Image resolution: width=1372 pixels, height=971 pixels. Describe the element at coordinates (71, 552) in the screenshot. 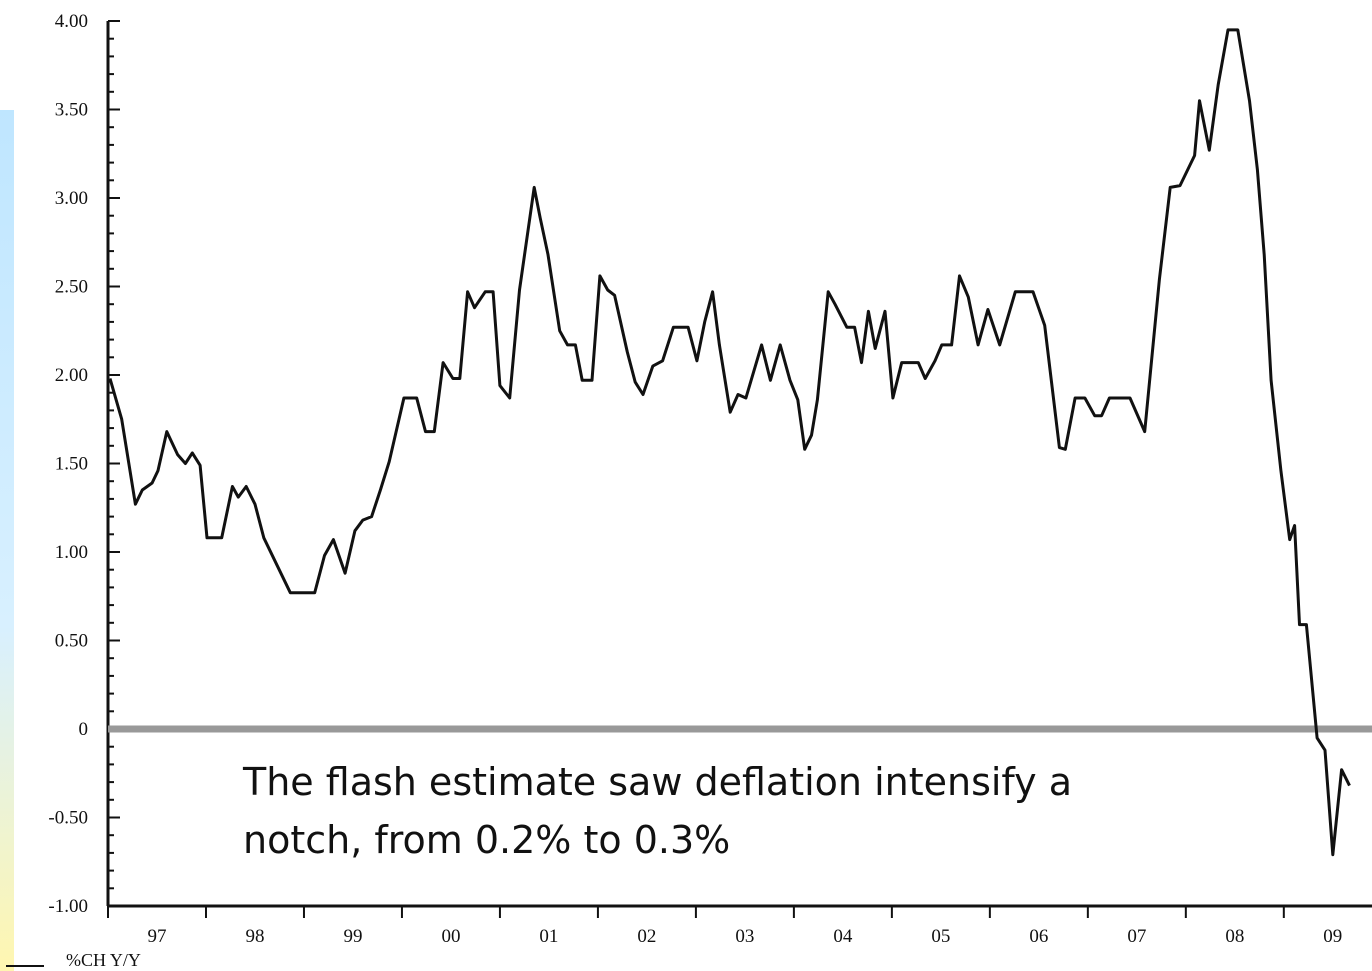

I see `y-tick-label: 1.00` at that location.